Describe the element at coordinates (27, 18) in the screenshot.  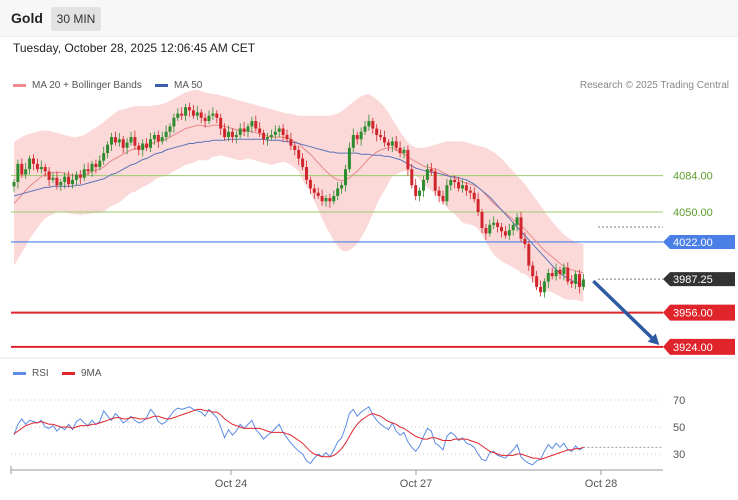
I see `instrument-title: Gold` at that location.